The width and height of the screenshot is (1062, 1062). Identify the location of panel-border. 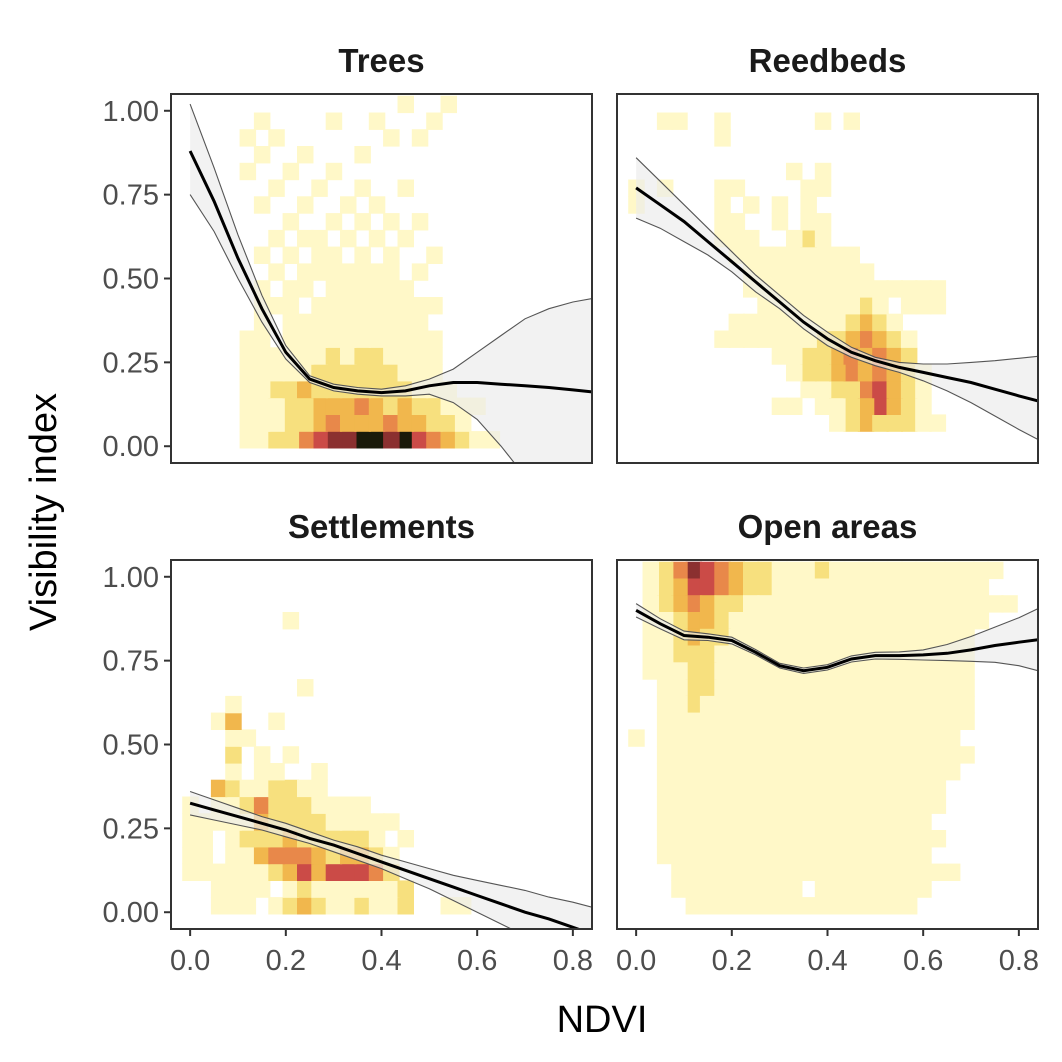
(827, 278).